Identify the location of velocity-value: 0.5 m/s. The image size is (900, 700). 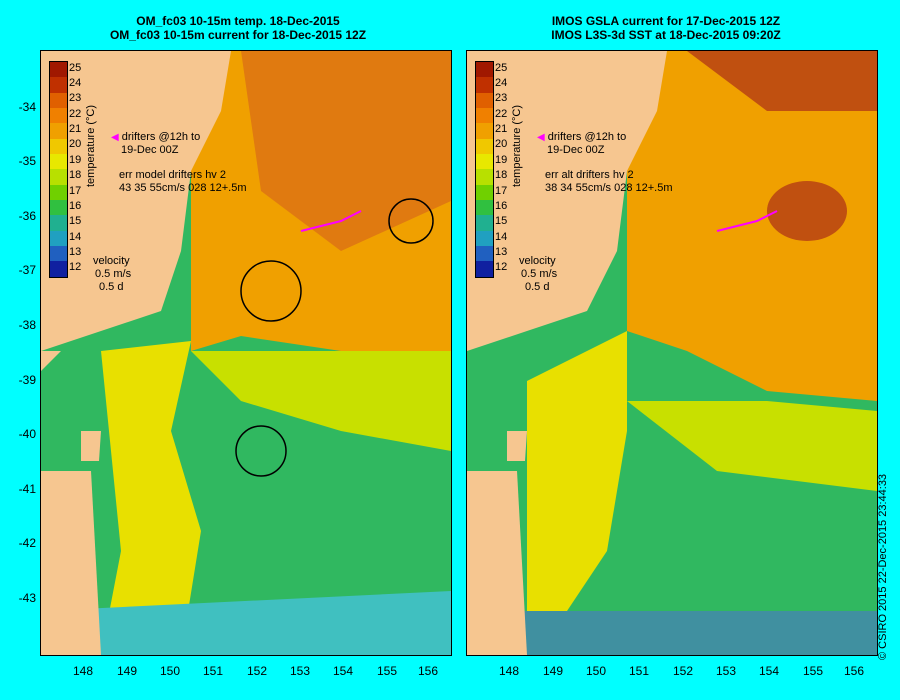
(539, 274).